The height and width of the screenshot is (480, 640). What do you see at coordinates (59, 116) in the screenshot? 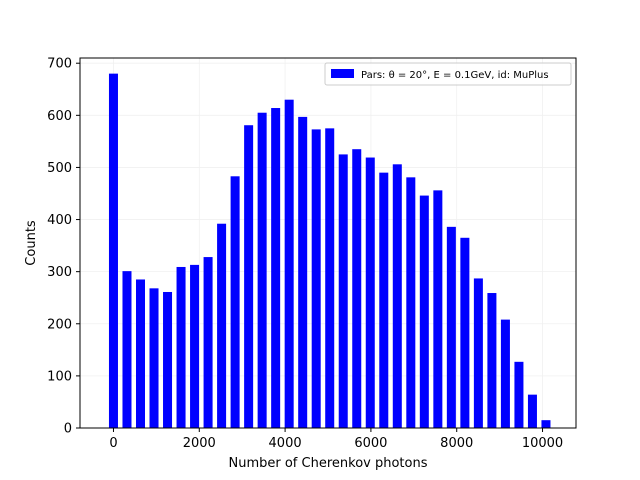
I see `y-tick-label: 600` at bounding box center [59, 116].